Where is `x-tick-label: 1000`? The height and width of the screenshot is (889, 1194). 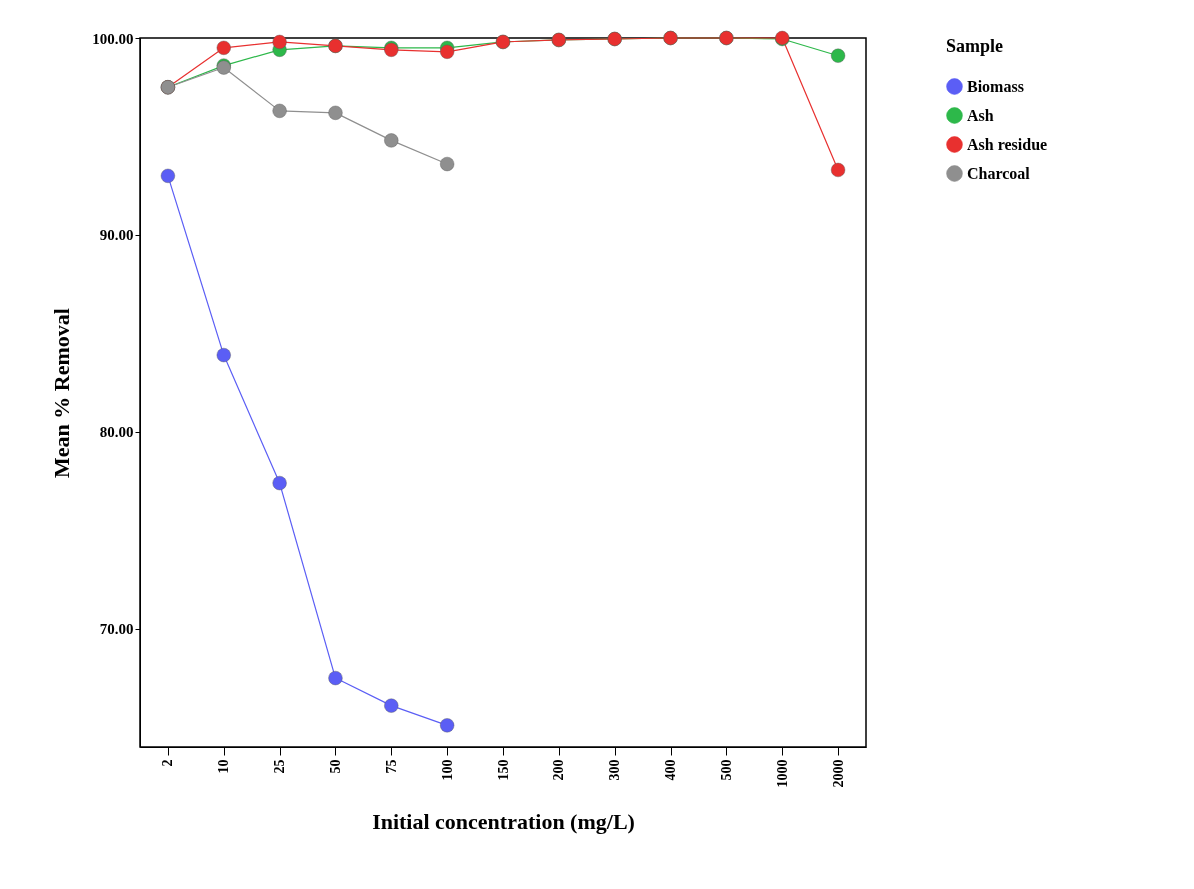 x-tick-label: 1000 is located at coordinates (782, 773).